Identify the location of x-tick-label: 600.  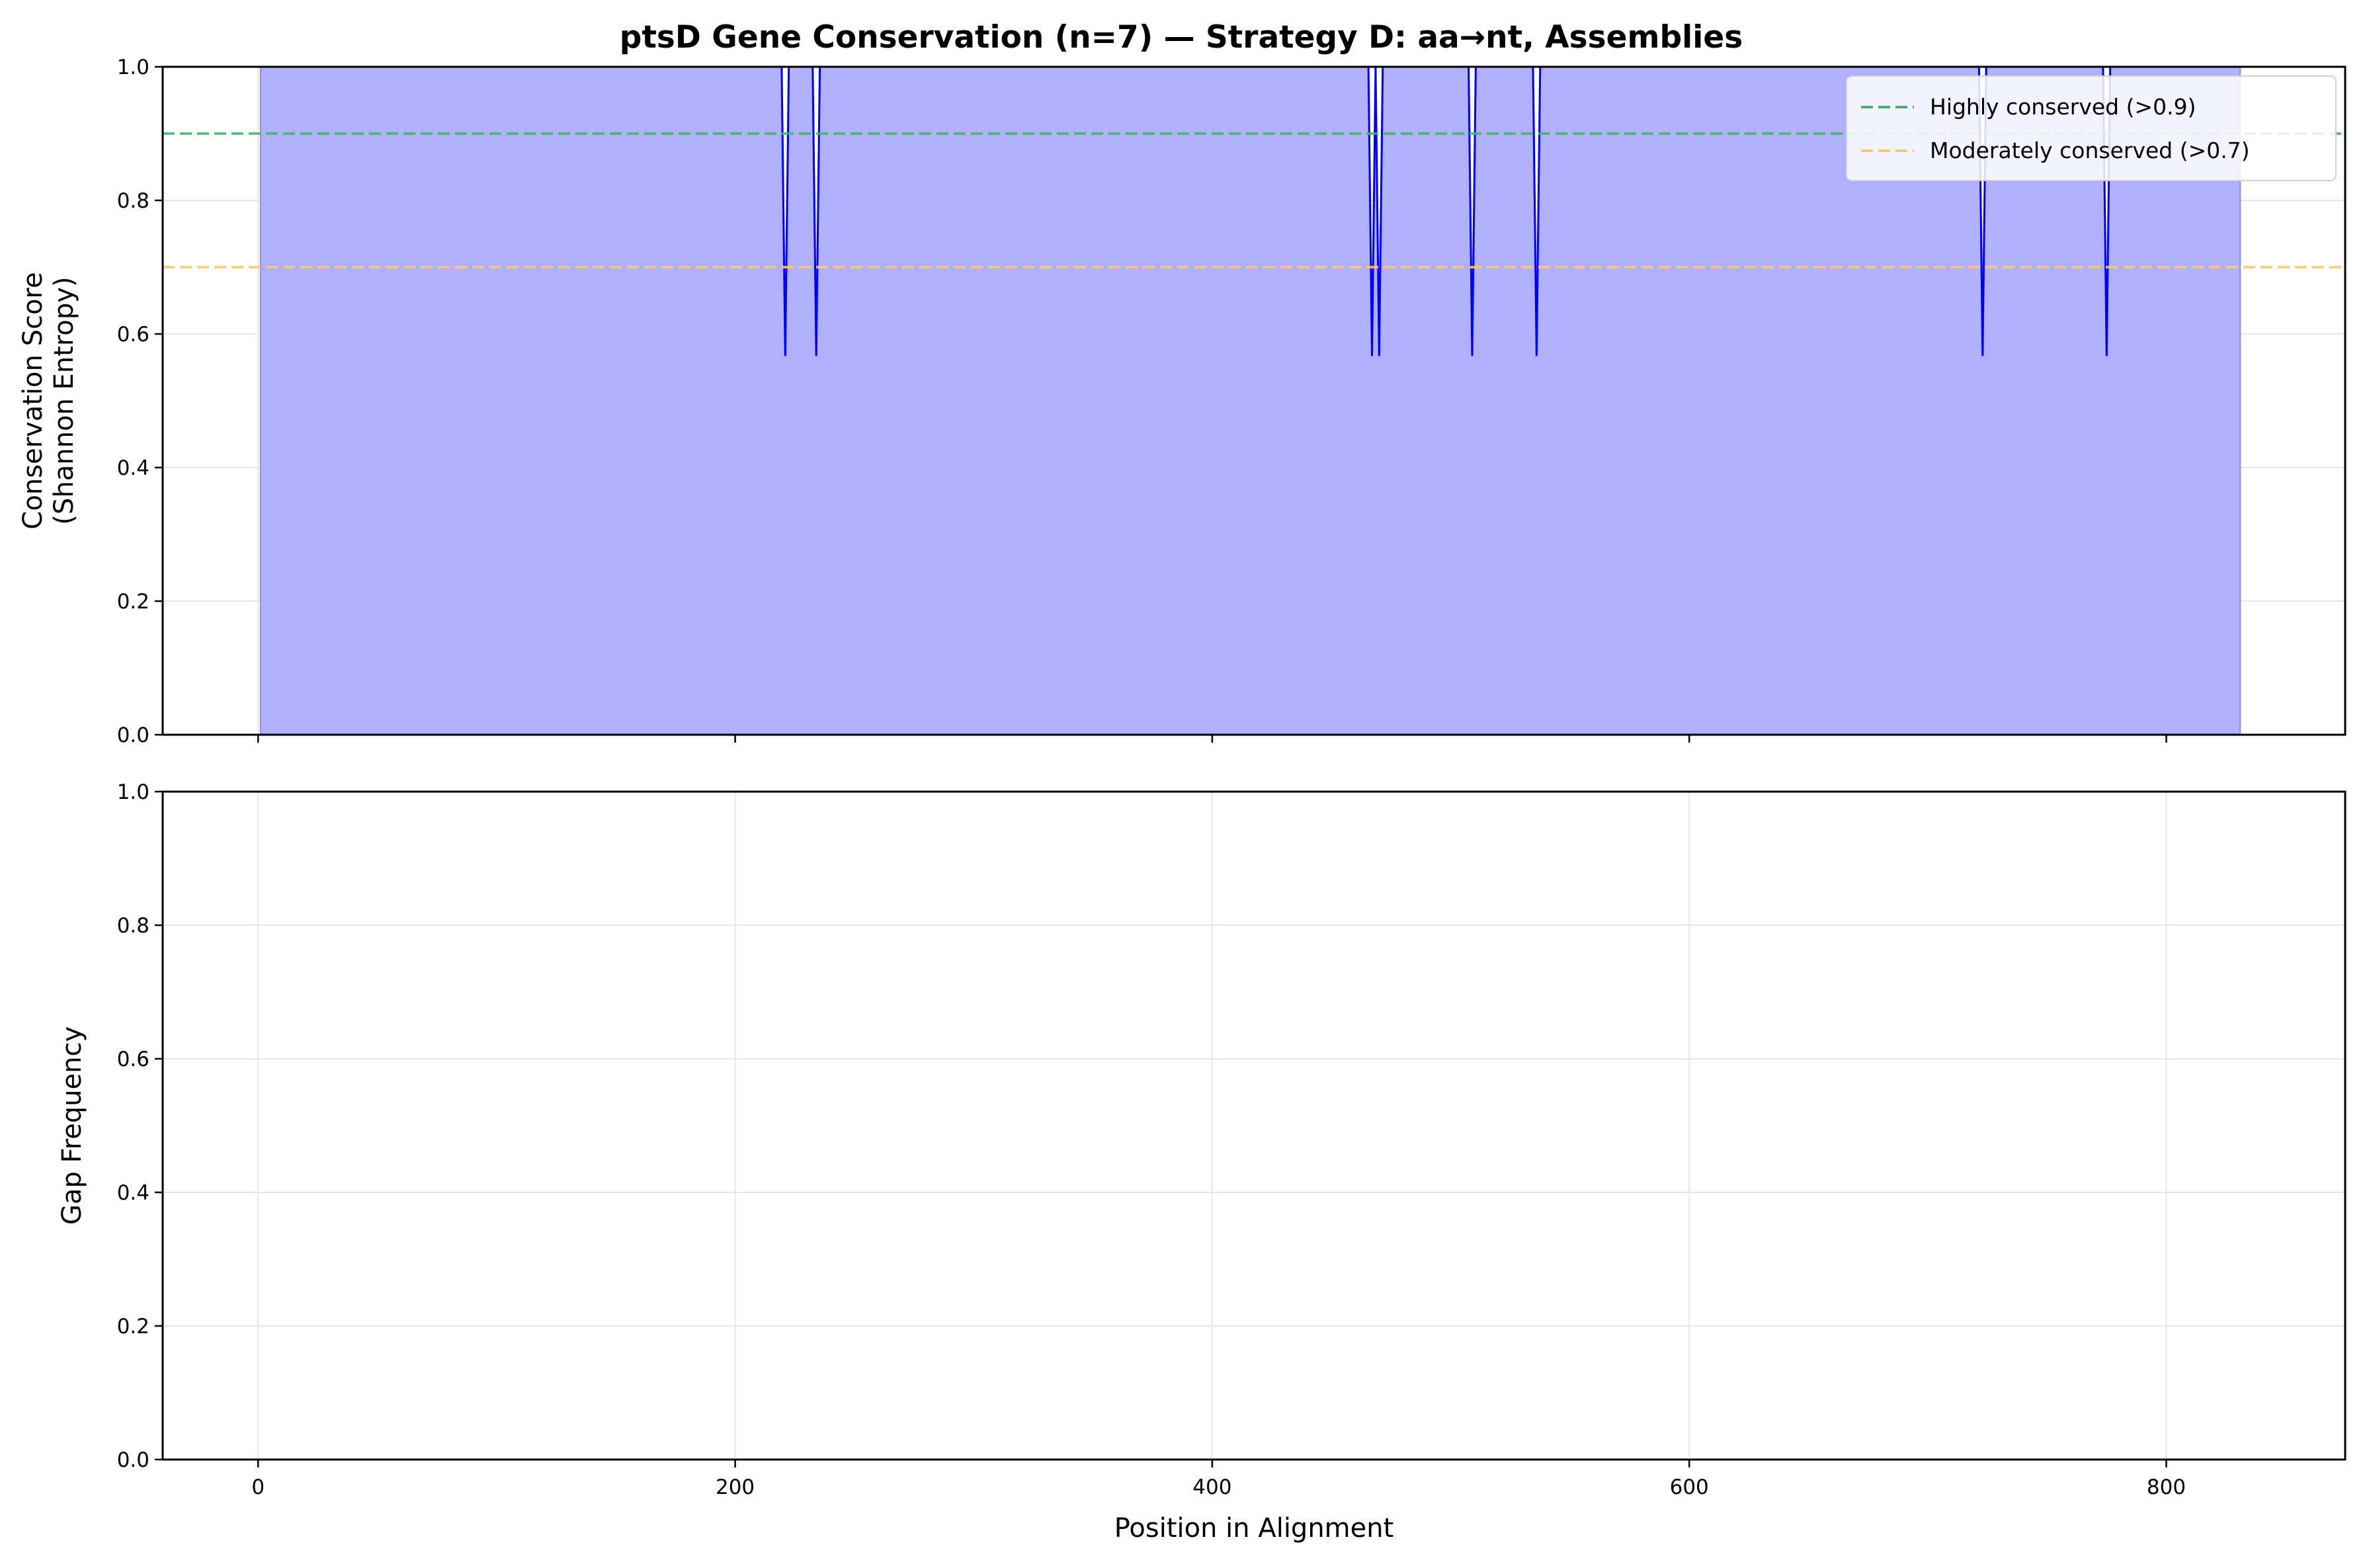
(1689, 1487).